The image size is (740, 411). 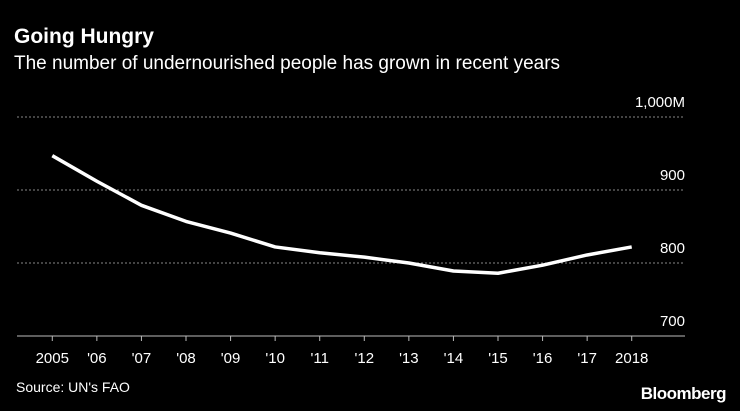 What do you see at coordinates (319, 358) in the screenshot?
I see `x-tick-label: '11` at bounding box center [319, 358].